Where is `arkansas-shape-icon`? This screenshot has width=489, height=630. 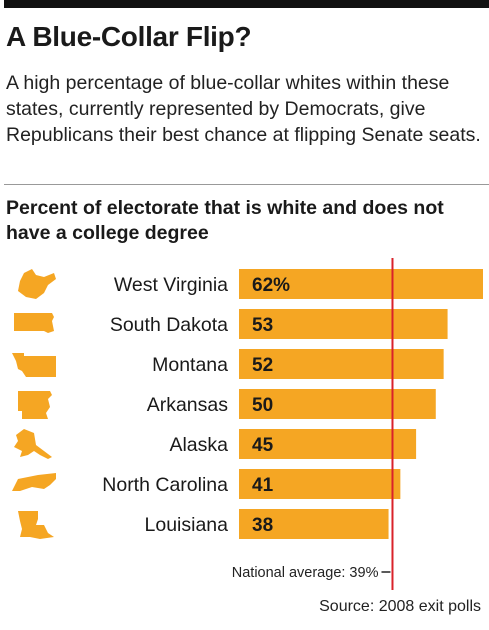
arkansas-shape-icon is located at coordinates (35, 405).